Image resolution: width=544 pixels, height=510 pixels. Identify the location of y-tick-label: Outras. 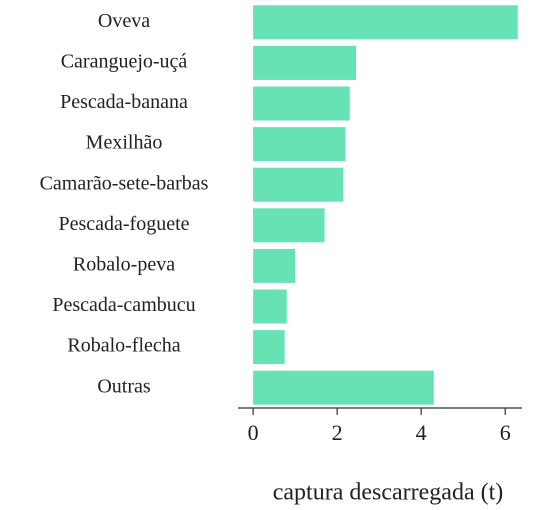
(124, 386).